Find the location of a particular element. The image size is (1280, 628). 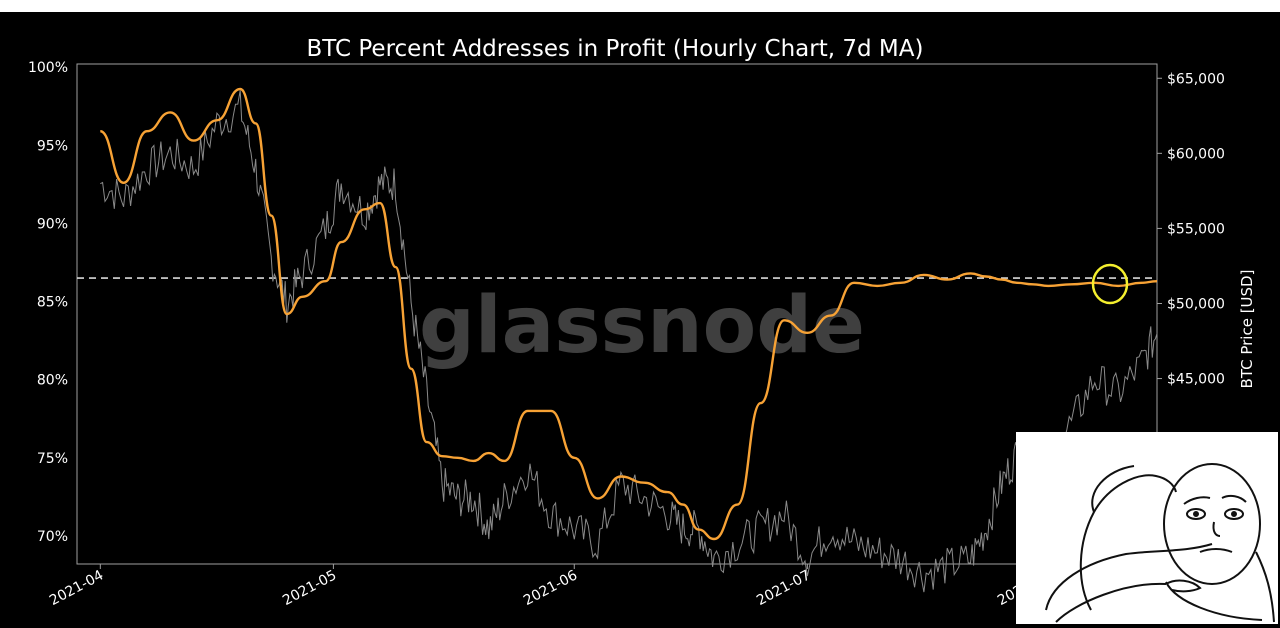

highlight-circle is located at coordinates (1110, 284).